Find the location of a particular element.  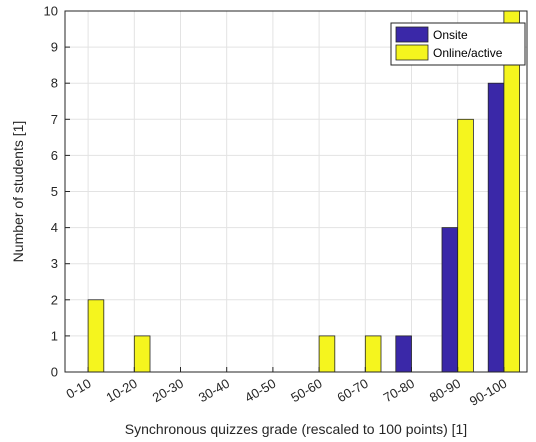

y-axis: 0 1 2 3 4 5 6 7 8 9 10 is located at coordinates (57, 192).